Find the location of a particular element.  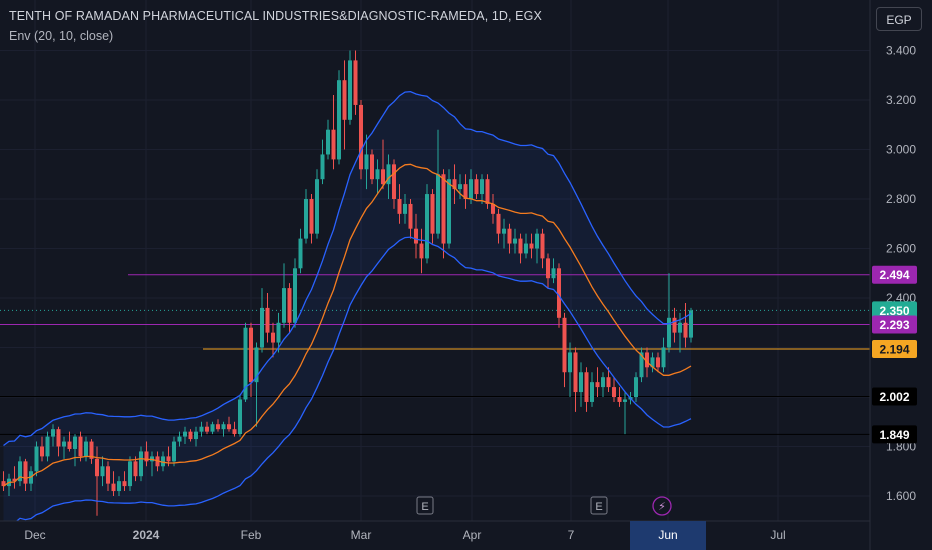

dividend-event-icon: ⚡ is located at coordinates (662, 506).